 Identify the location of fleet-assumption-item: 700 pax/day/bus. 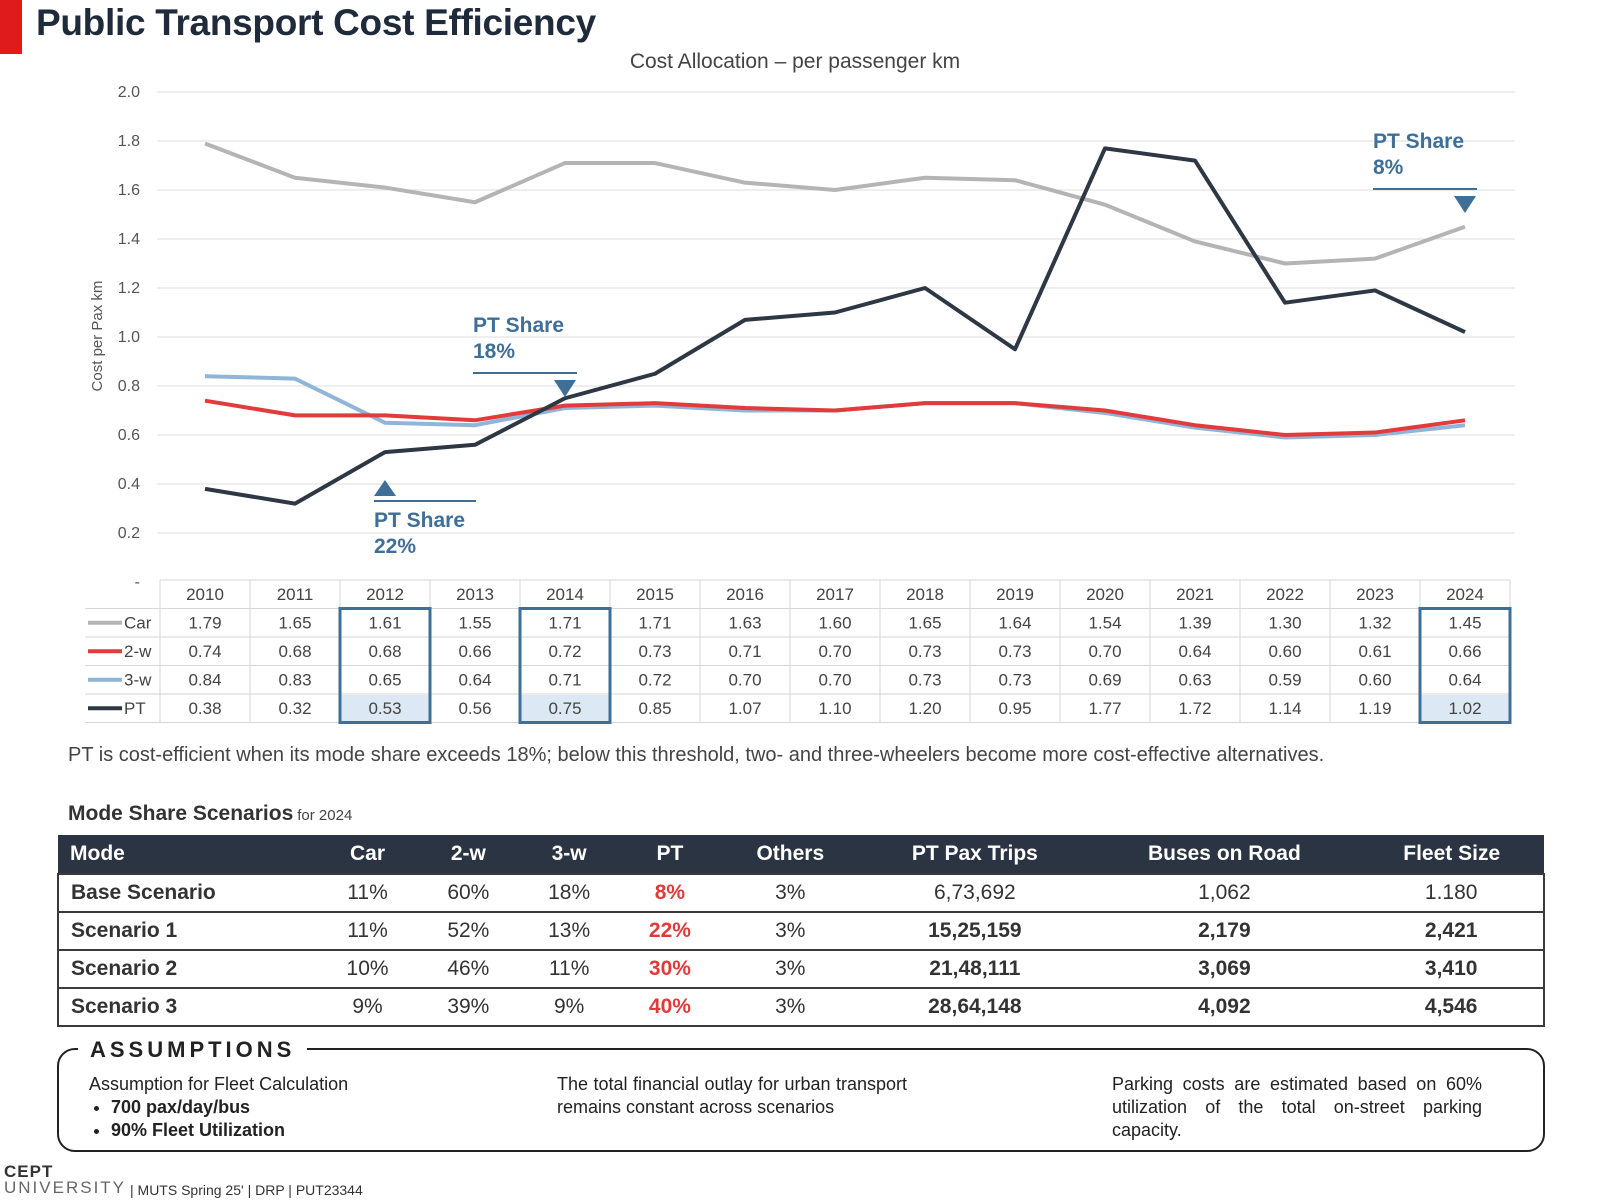
(229, 1107).